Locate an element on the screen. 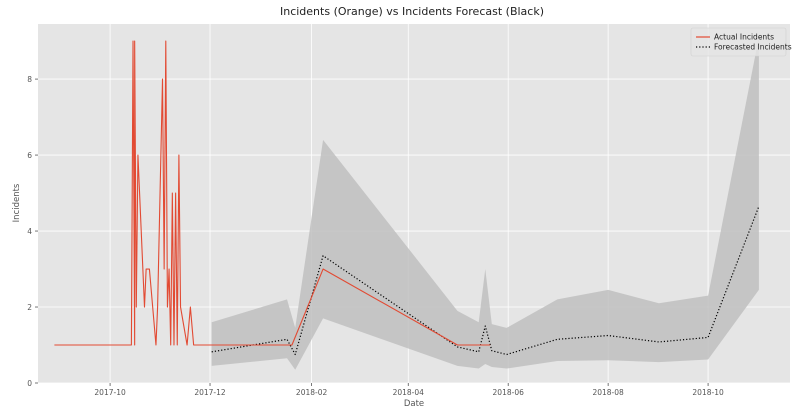 The width and height of the screenshot is (811, 416). legend-actual-label: Actual Incidents is located at coordinates (744, 37).